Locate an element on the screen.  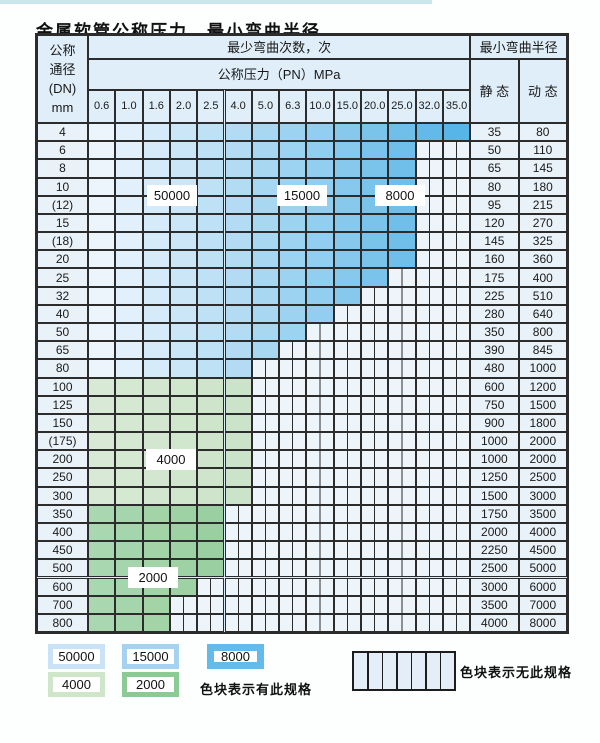
cycle-count-label: 2000 is located at coordinates (153, 577).